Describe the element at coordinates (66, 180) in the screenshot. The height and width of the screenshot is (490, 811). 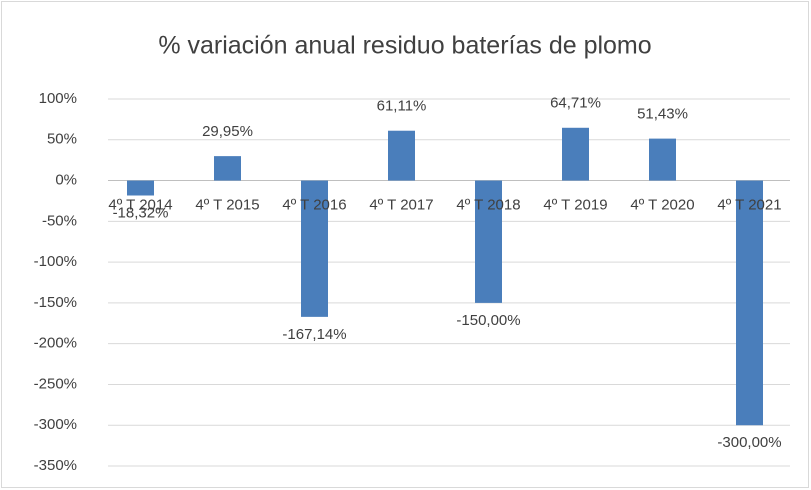
I see `y-tick-label: 0%` at that location.